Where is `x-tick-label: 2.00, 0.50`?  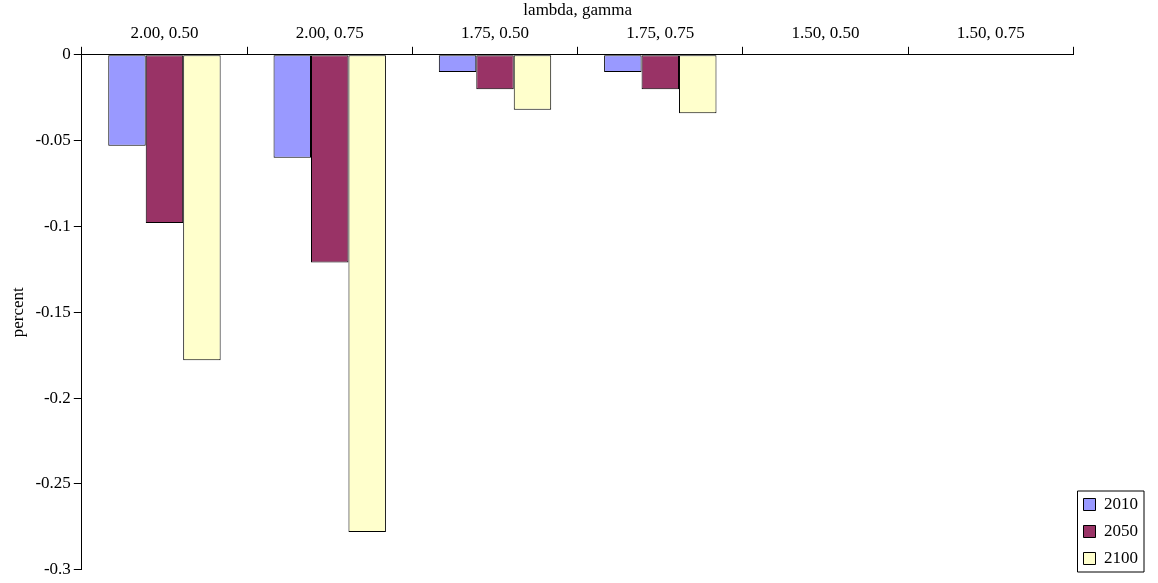 x-tick-label: 2.00, 0.50 is located at coordinates (164, 33).